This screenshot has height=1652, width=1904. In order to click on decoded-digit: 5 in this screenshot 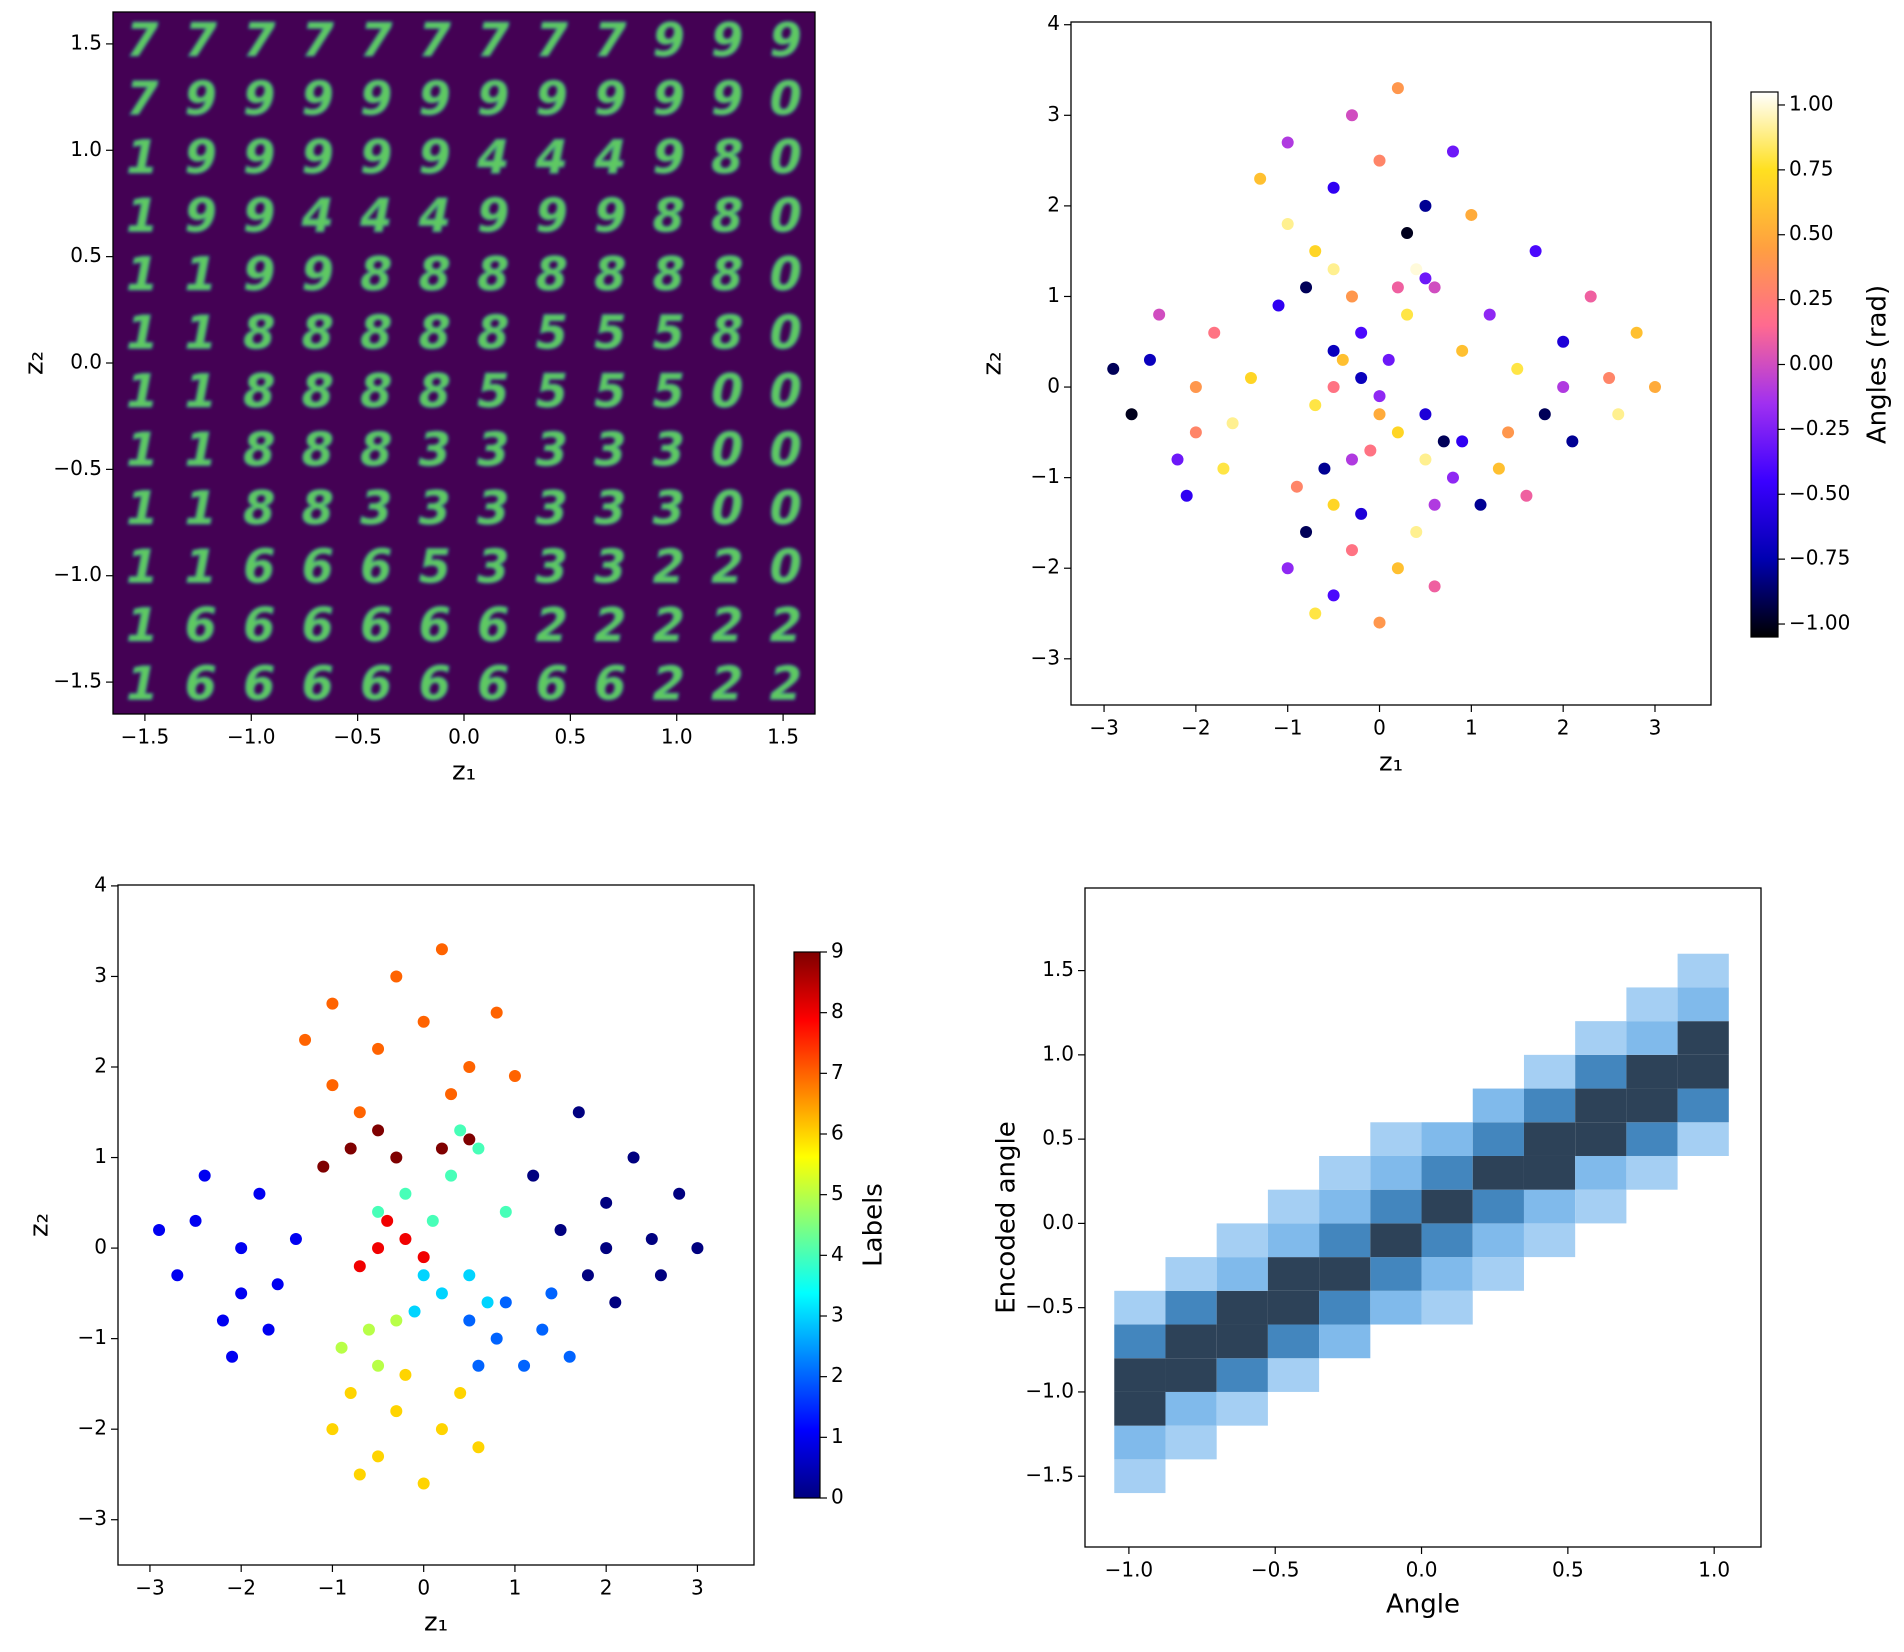, I will do `click(552, 332)`.